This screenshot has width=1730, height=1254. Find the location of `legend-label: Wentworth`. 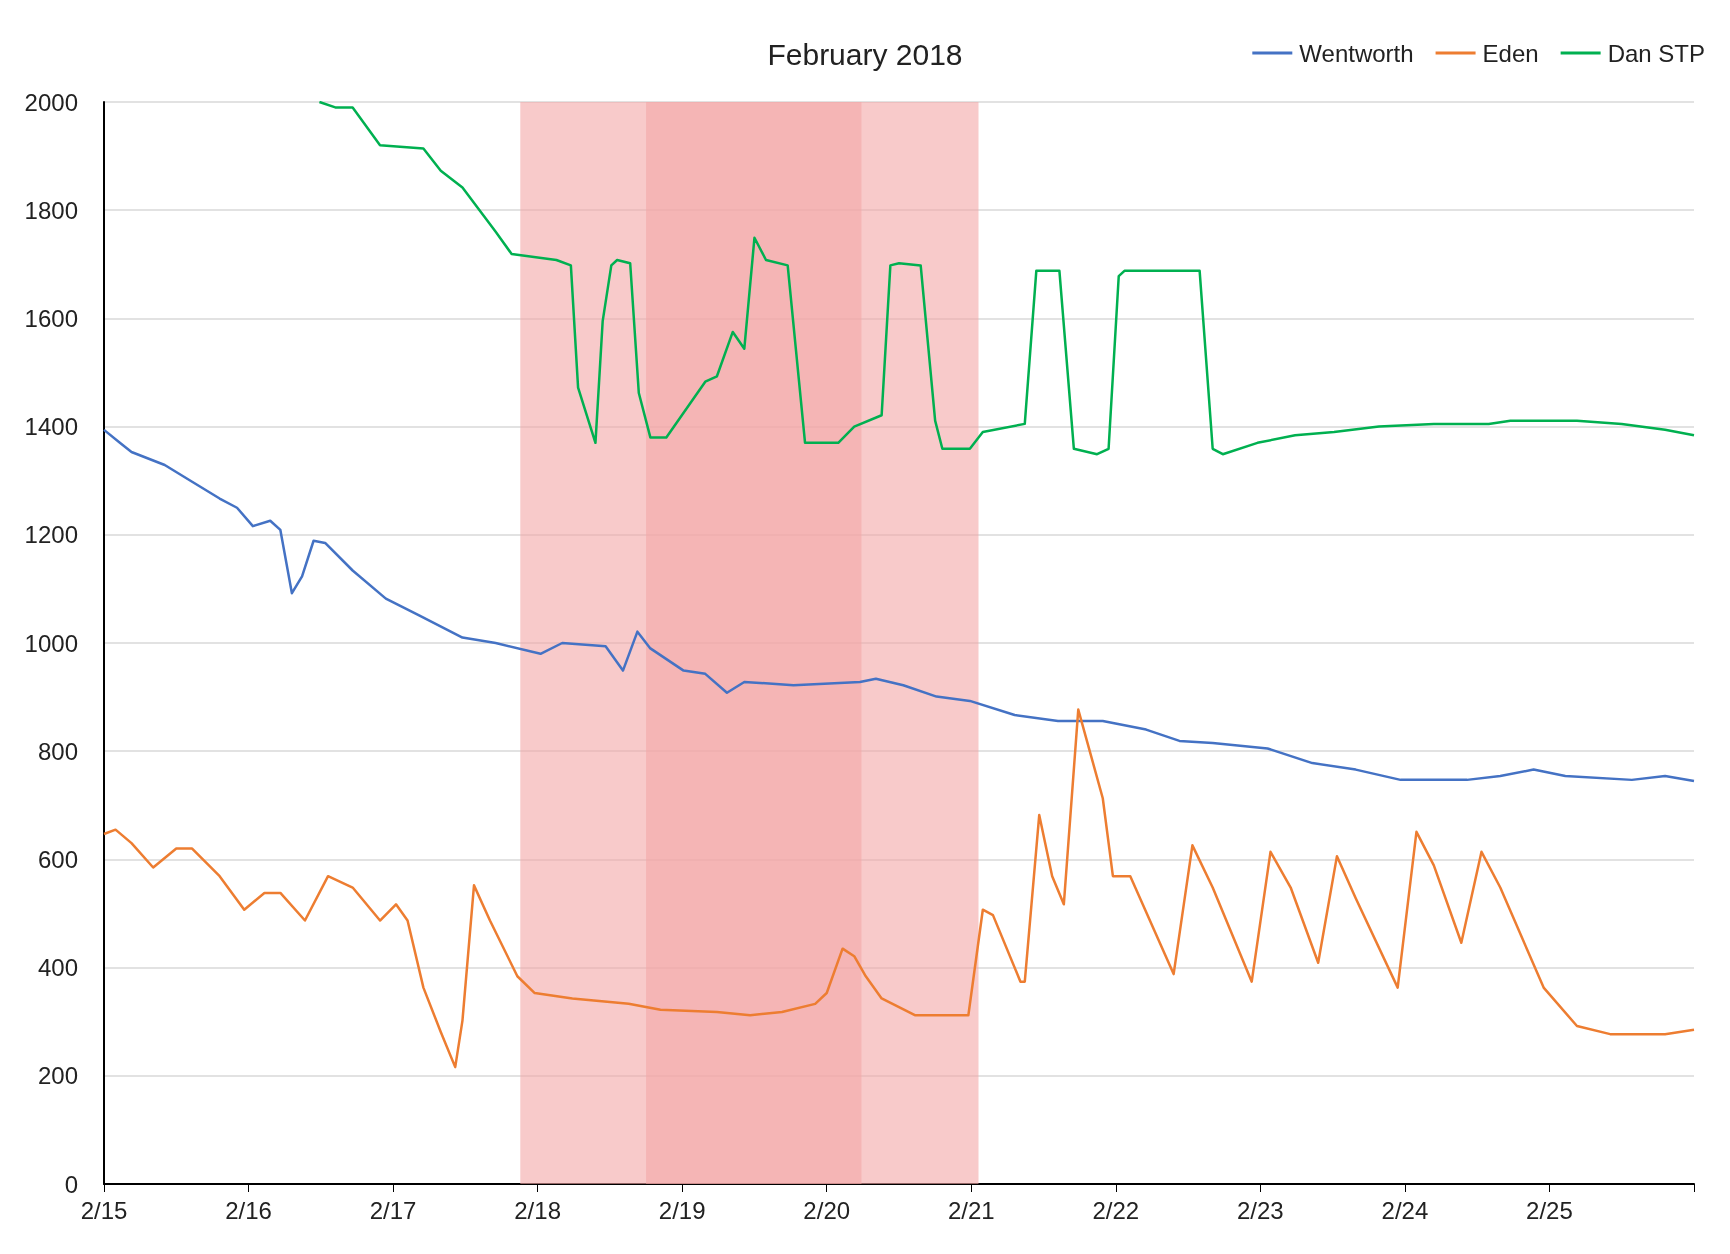

legend-label: Wentworth is located at coordinates (1356, 53).